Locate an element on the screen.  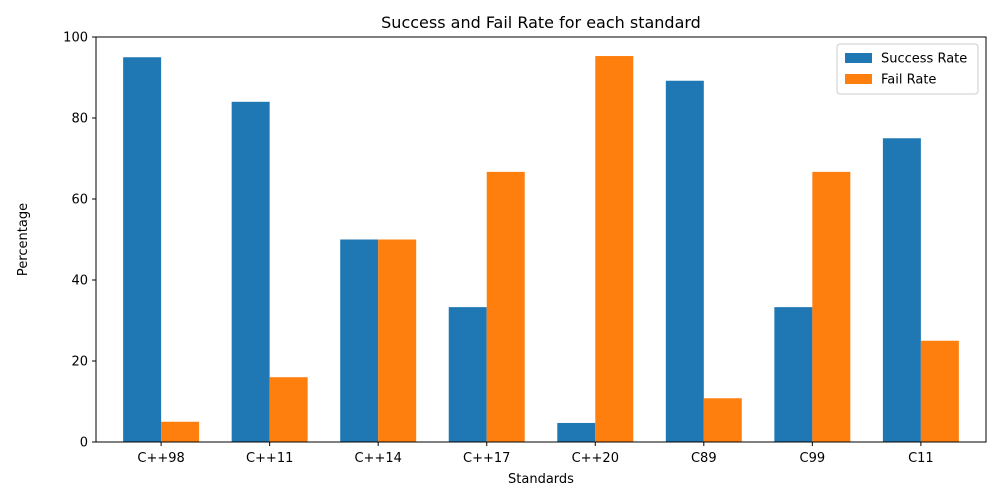
x-axis: C++98 C++11 C++14 C++17 C++20 C89 C99 C11 is located at coordinates (535, 454).